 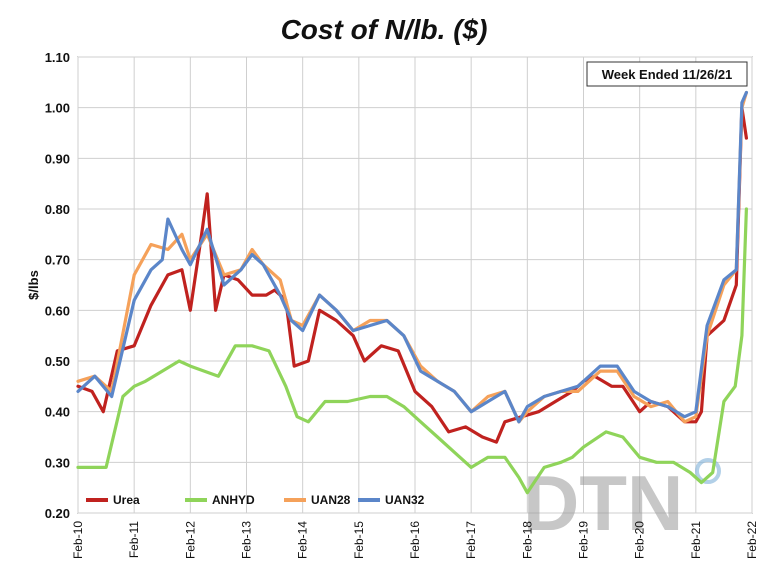 I want to click on y-tick-label: 0.40, so click(x=57, y=412).